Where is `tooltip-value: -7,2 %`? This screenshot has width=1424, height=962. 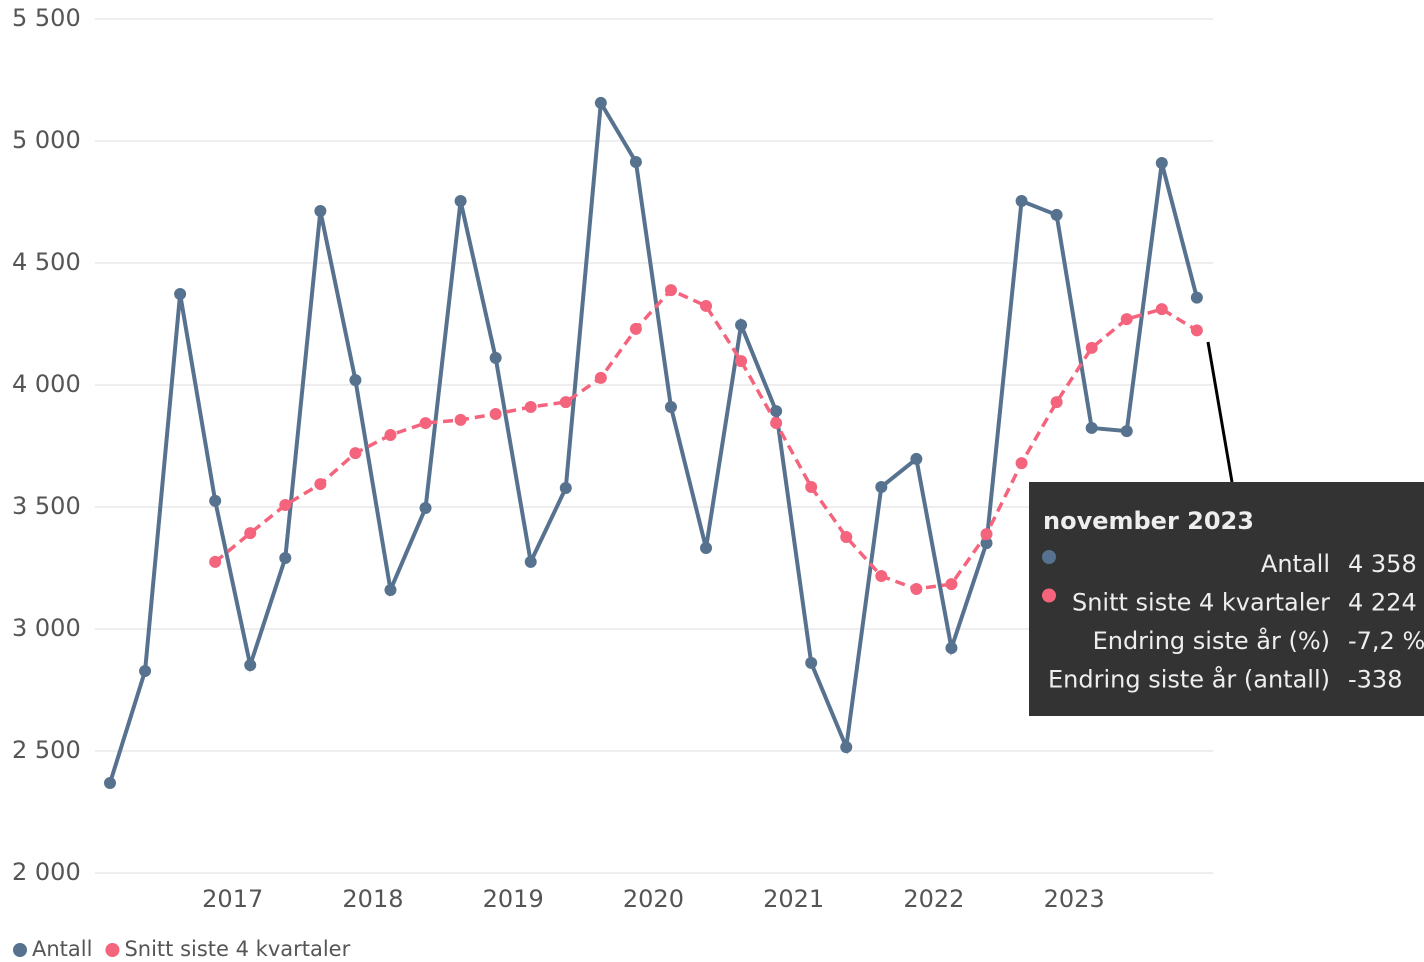 tooltip-value: -7,2 % is located at coordinates (1386, 641).